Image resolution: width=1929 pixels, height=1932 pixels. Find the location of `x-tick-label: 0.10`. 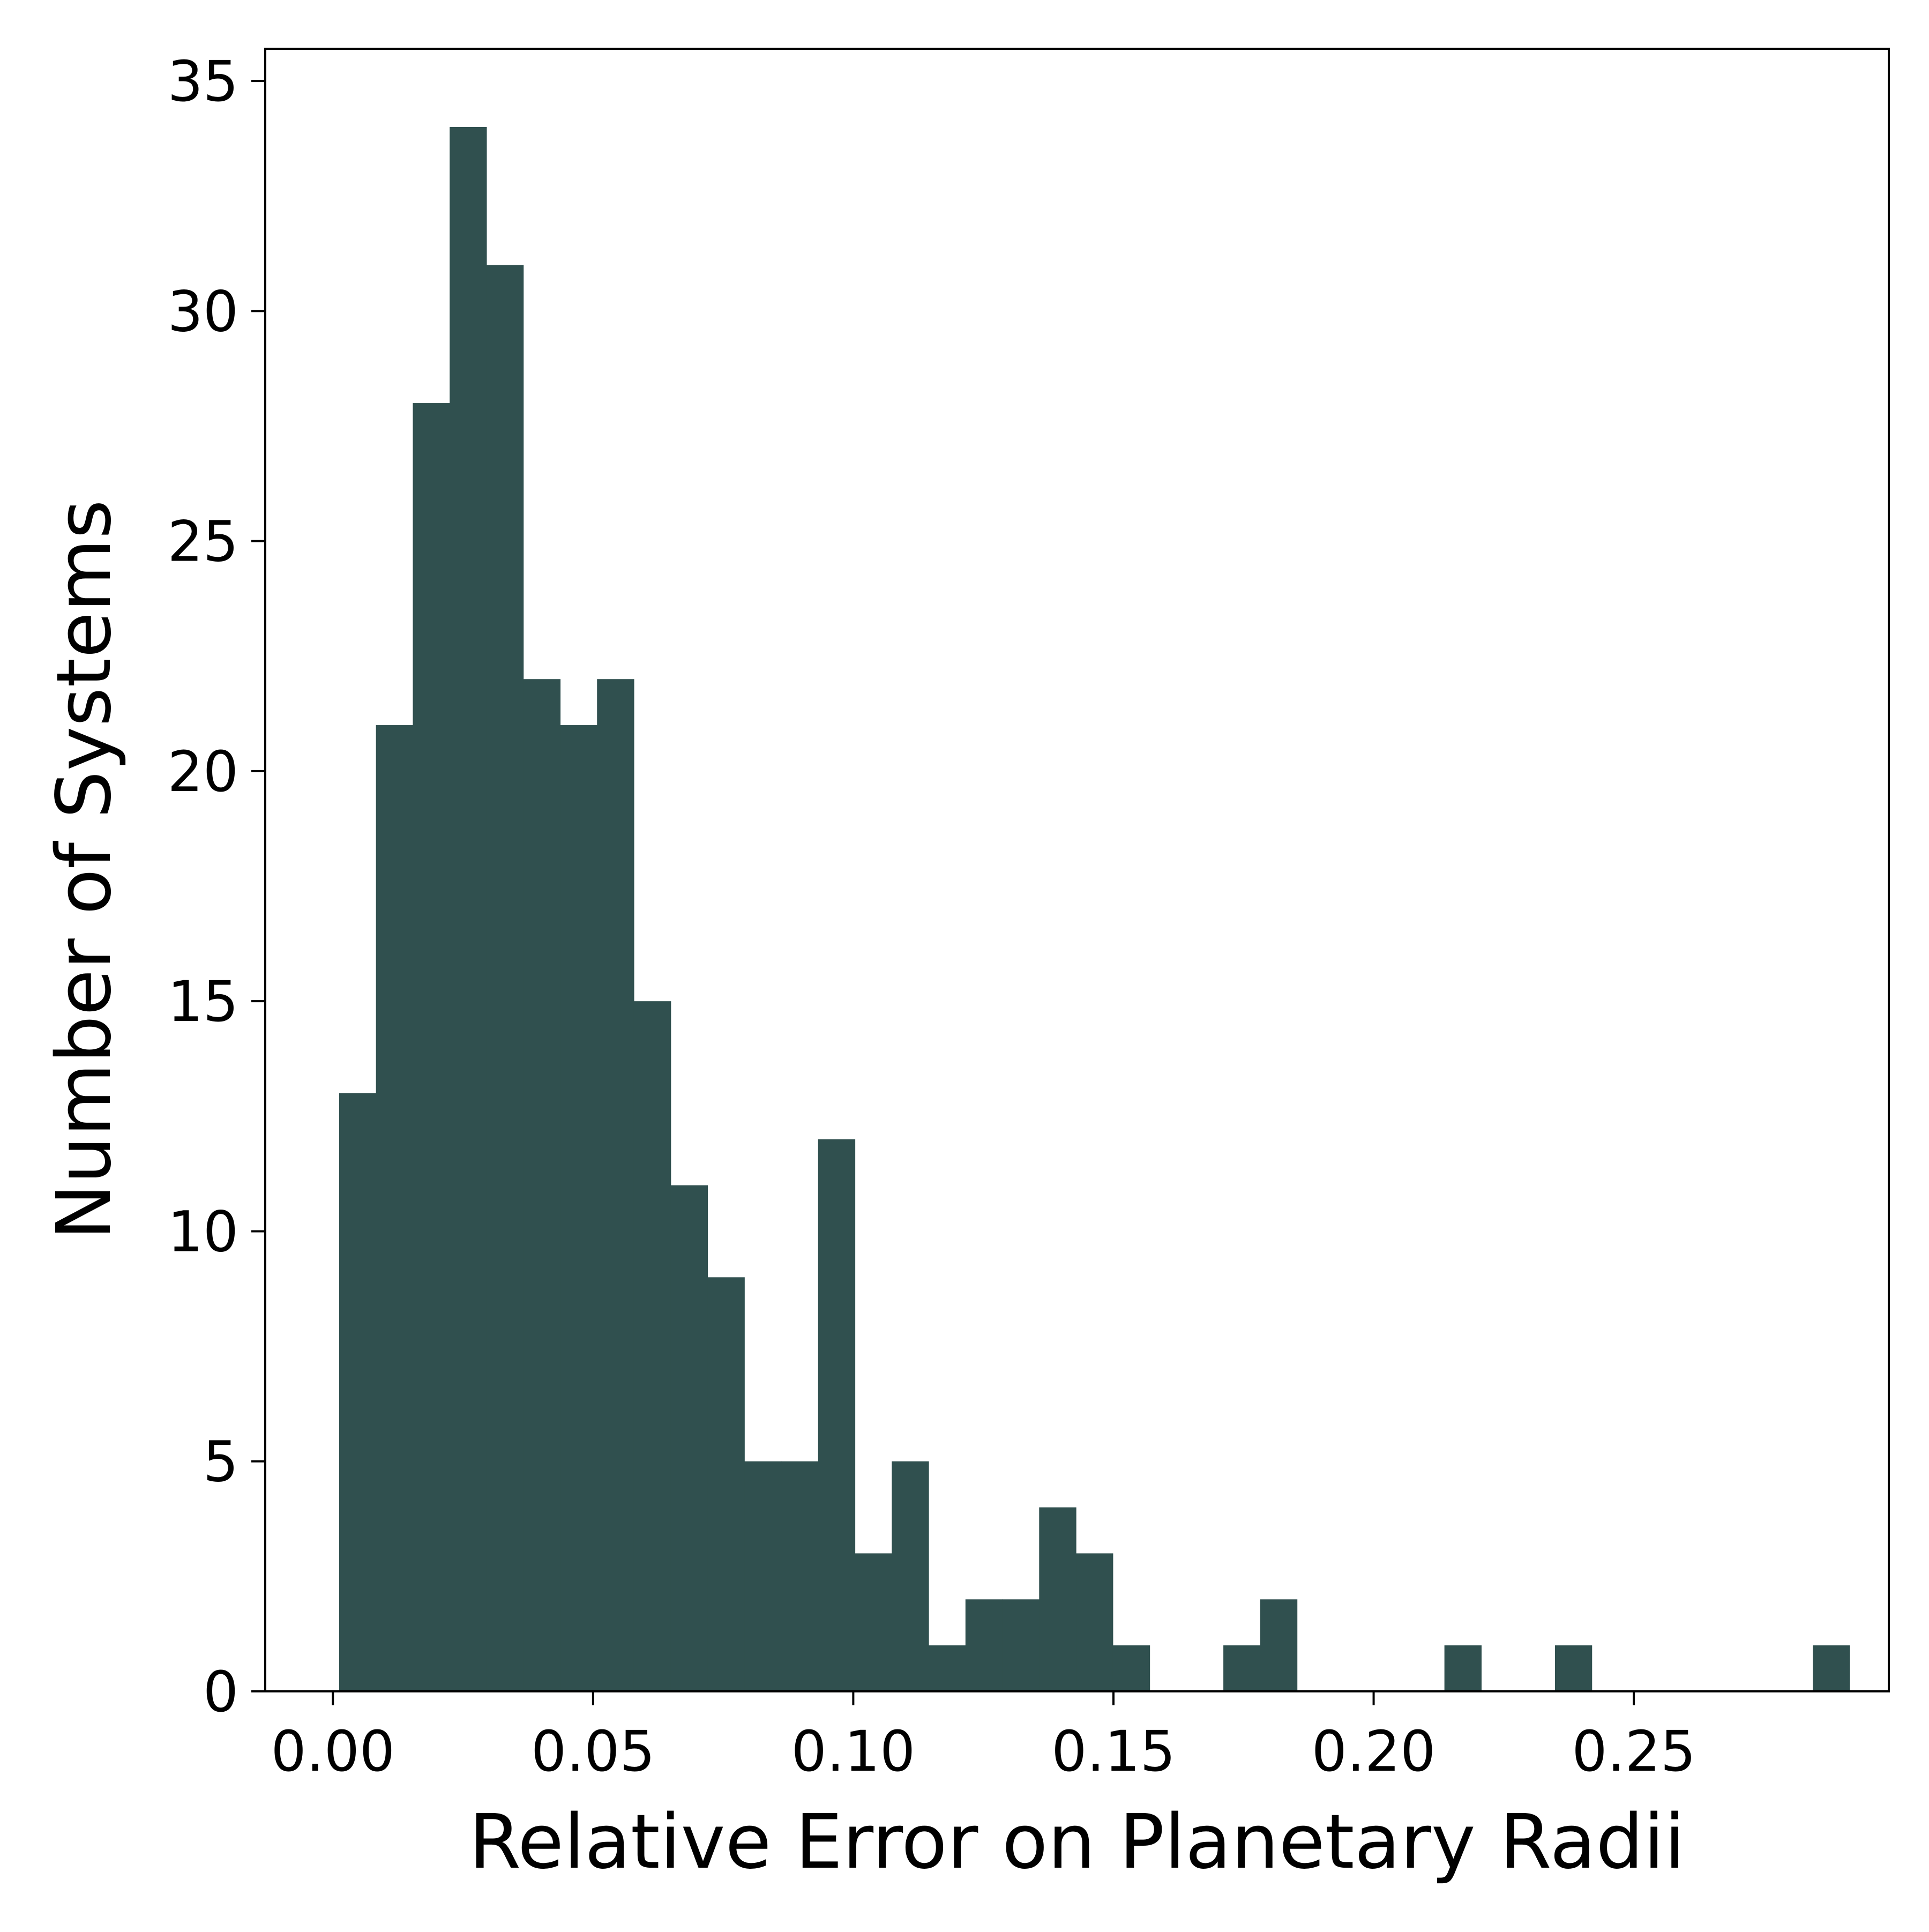

x-tick-label: 0.10 is located at coordinates (853, 1751).